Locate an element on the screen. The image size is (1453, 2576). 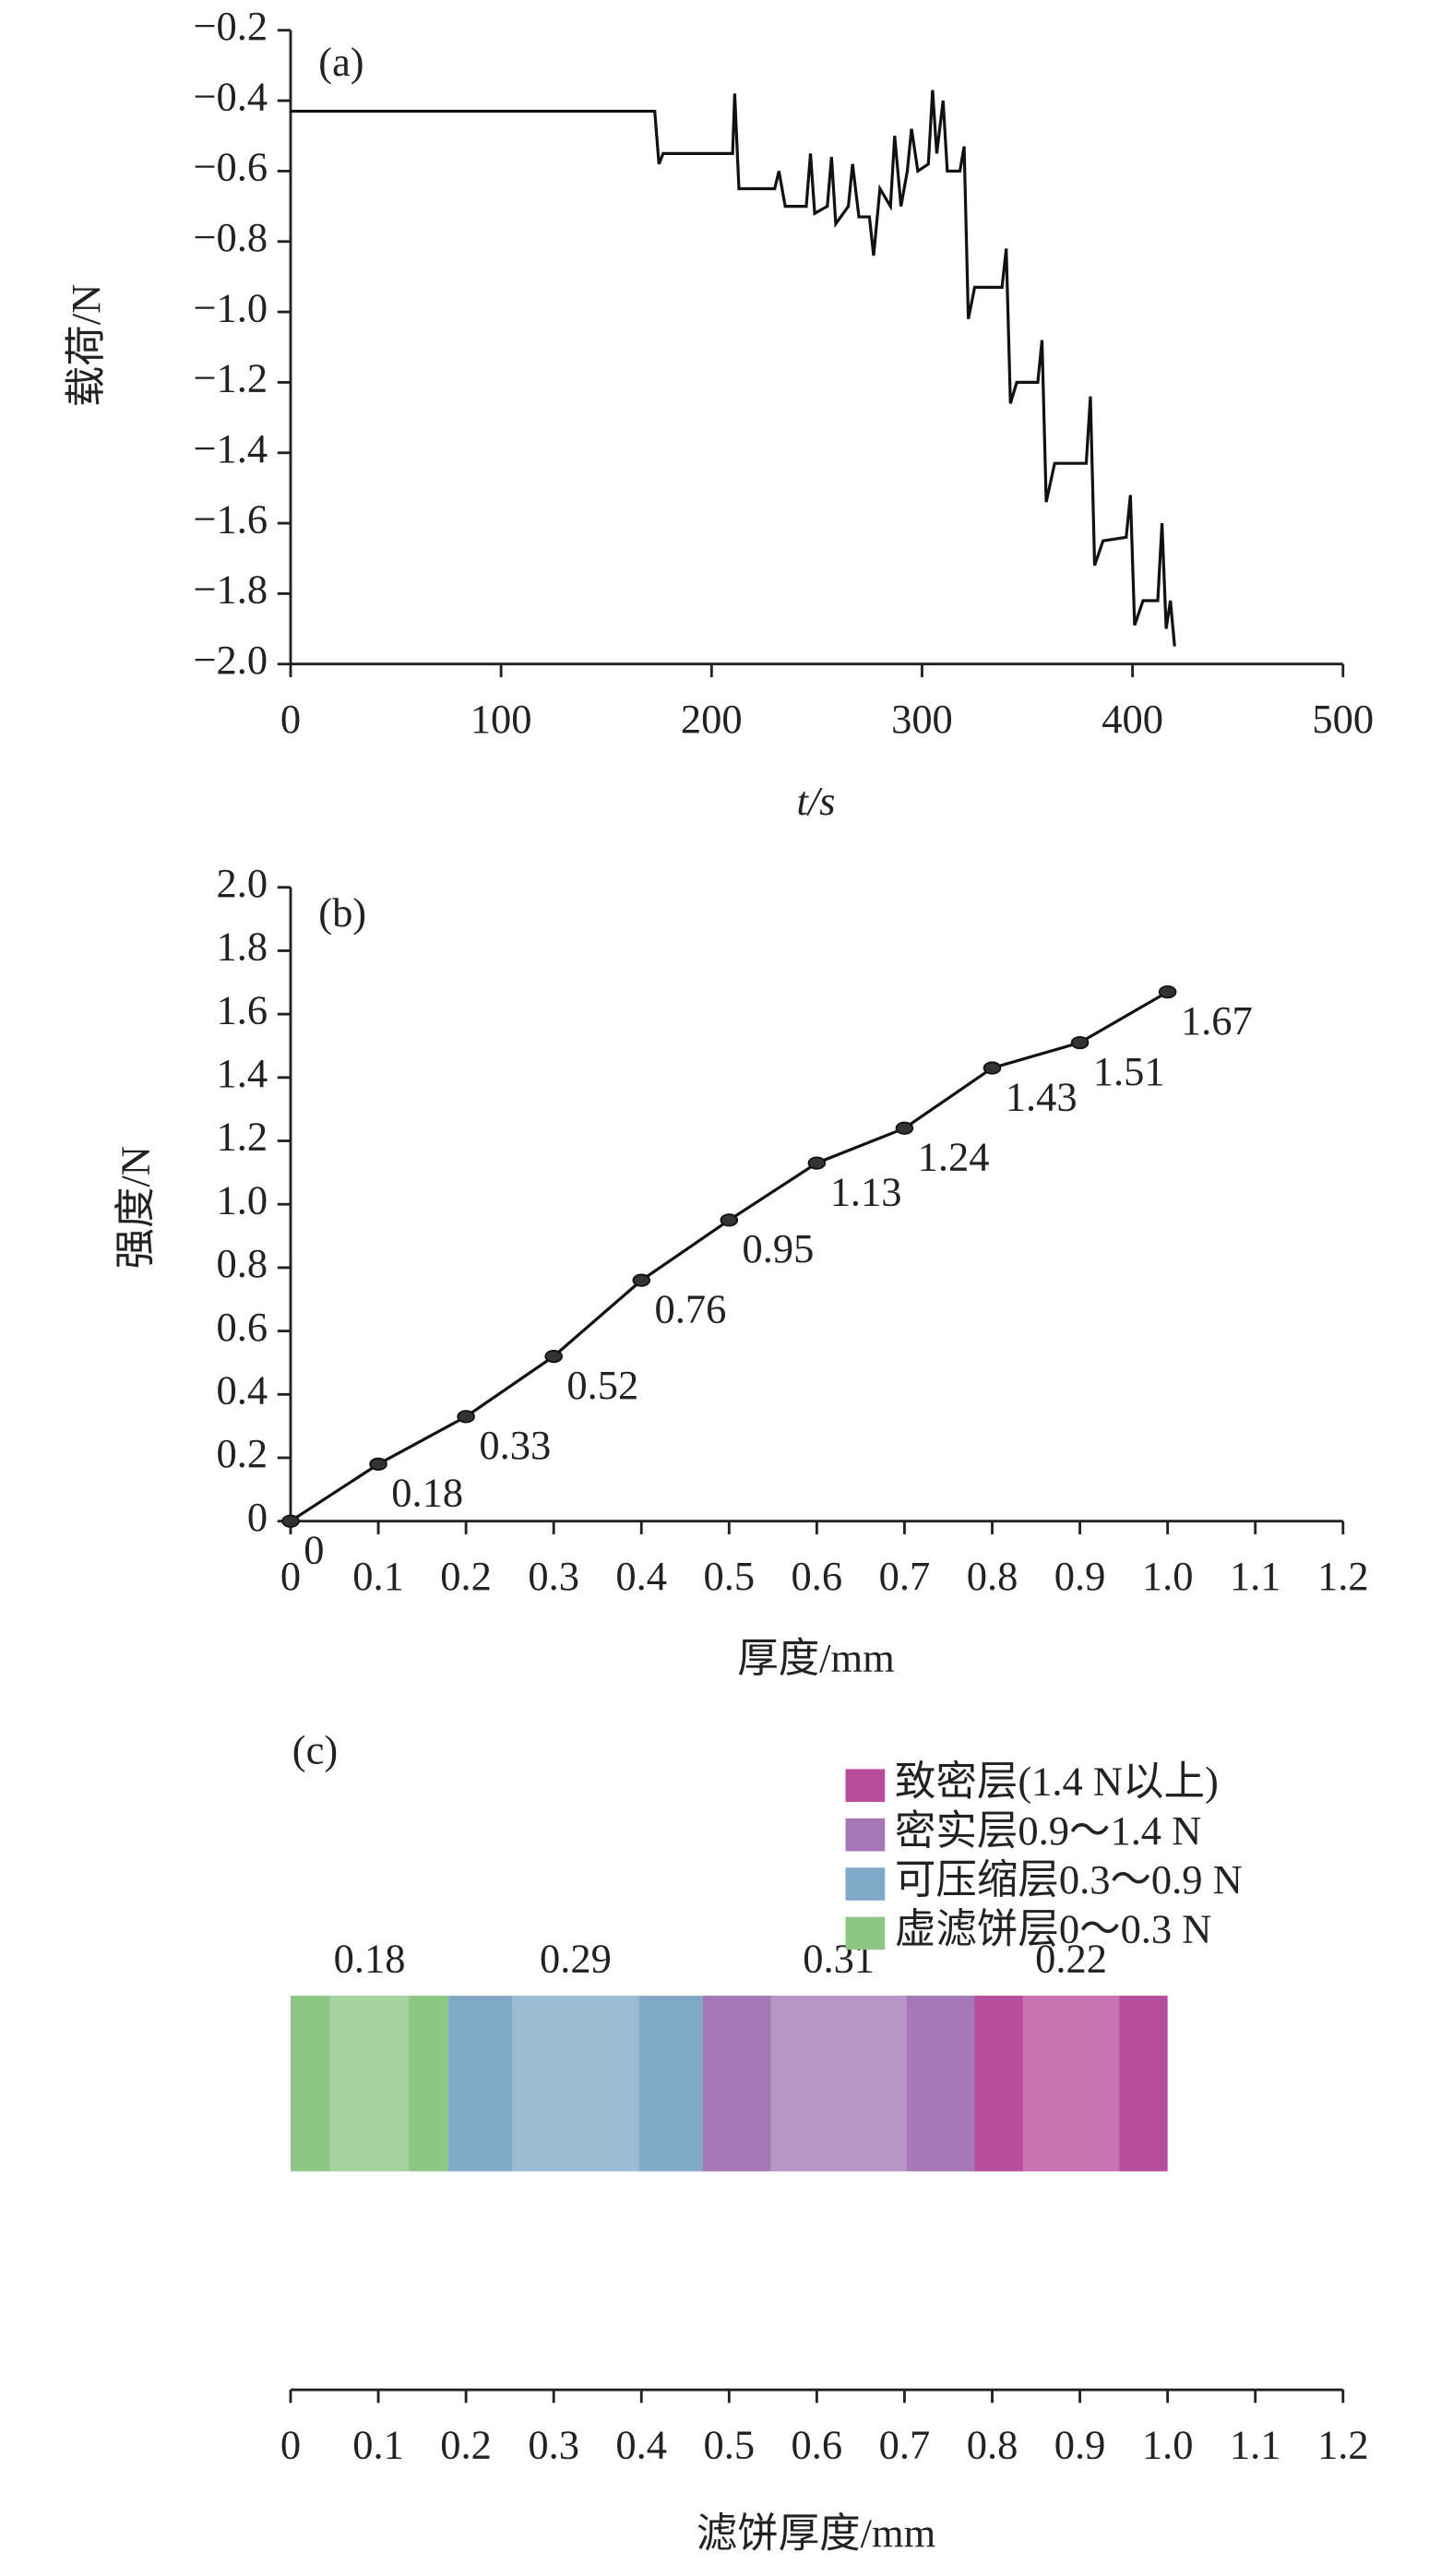
y-tick-label: 0.6 is located at coordinates (242, 1327).